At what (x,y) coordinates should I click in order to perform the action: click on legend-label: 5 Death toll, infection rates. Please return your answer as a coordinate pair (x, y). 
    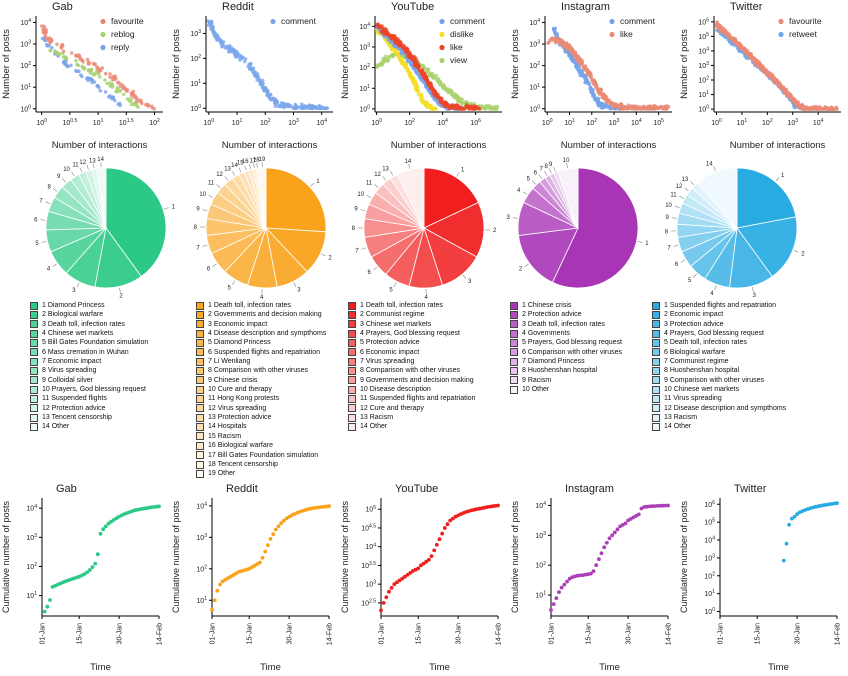
    Looking at the image, I should click on (705, 343).